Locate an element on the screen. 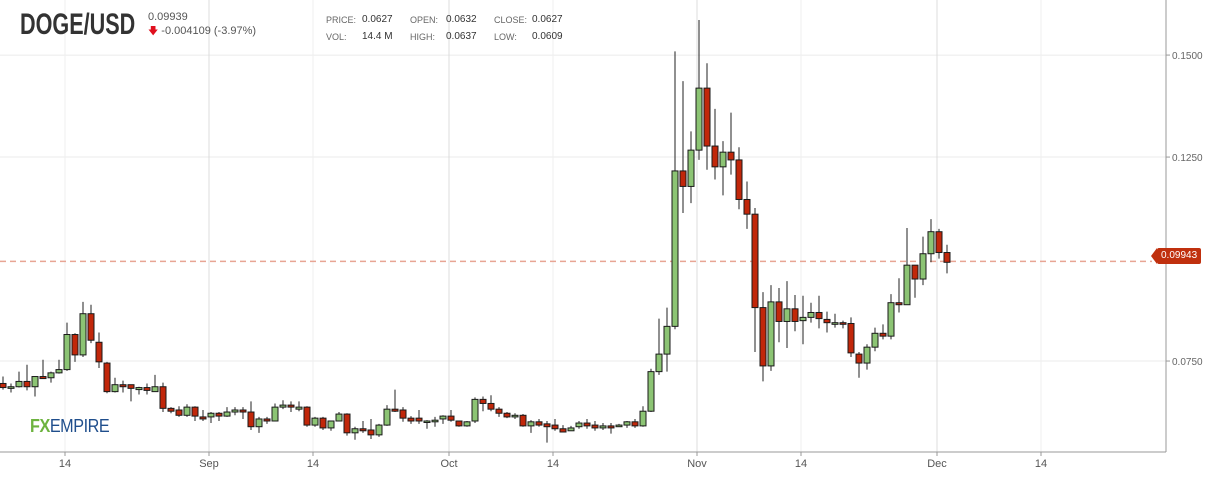 Image resolution: width=1215 pixels, height=480 pixels. current-price-tag: 0.09943 is located at coordinates (1176, 256).